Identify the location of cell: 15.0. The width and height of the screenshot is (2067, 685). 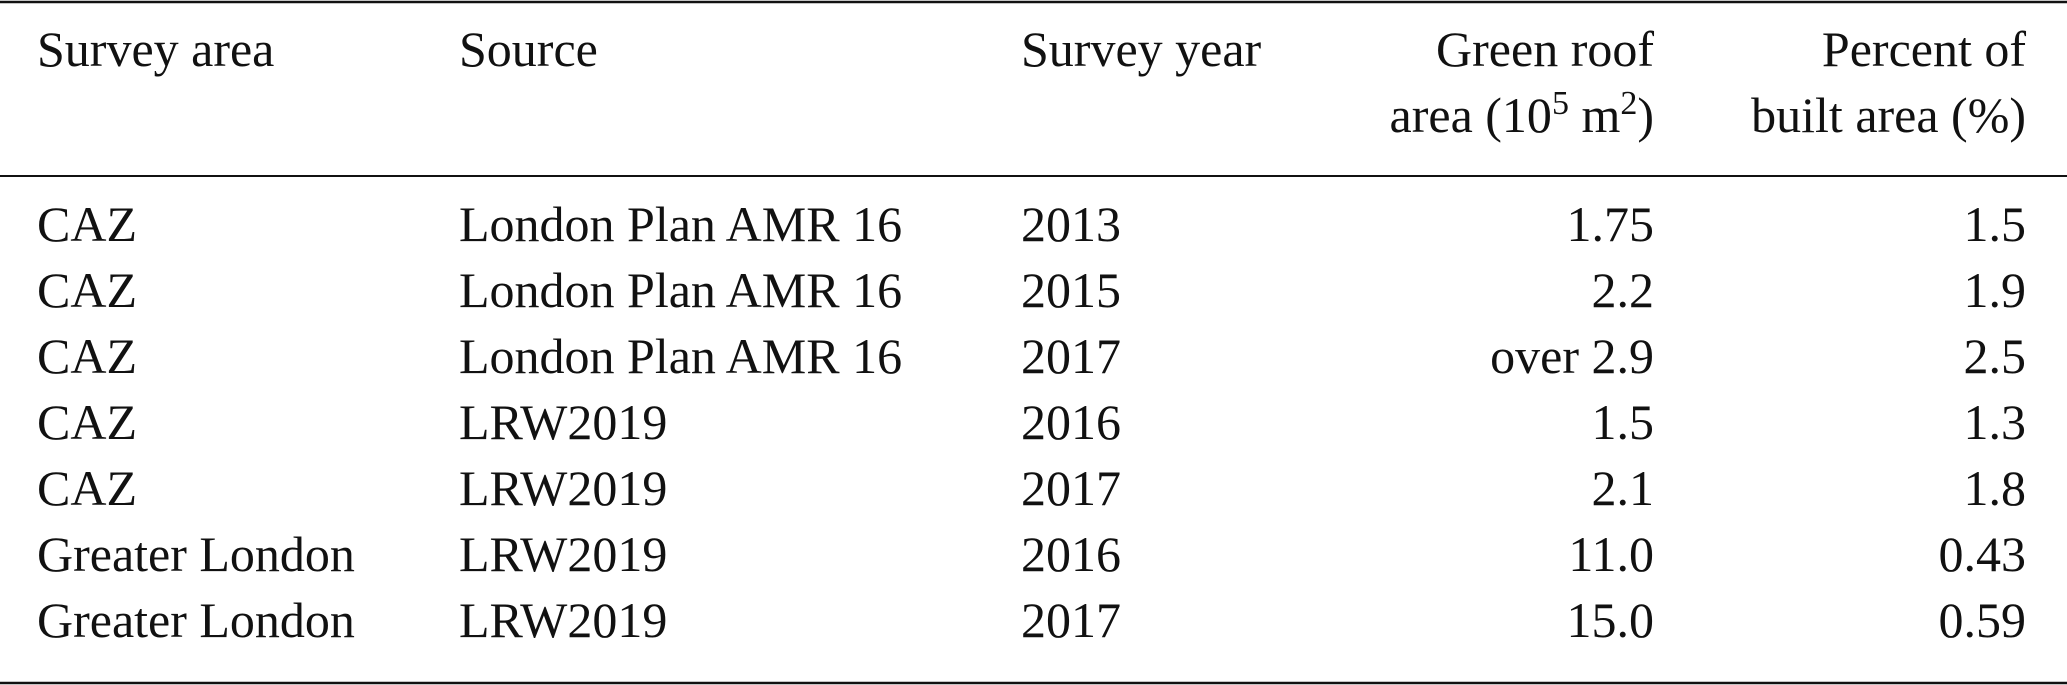
(1611, 620).